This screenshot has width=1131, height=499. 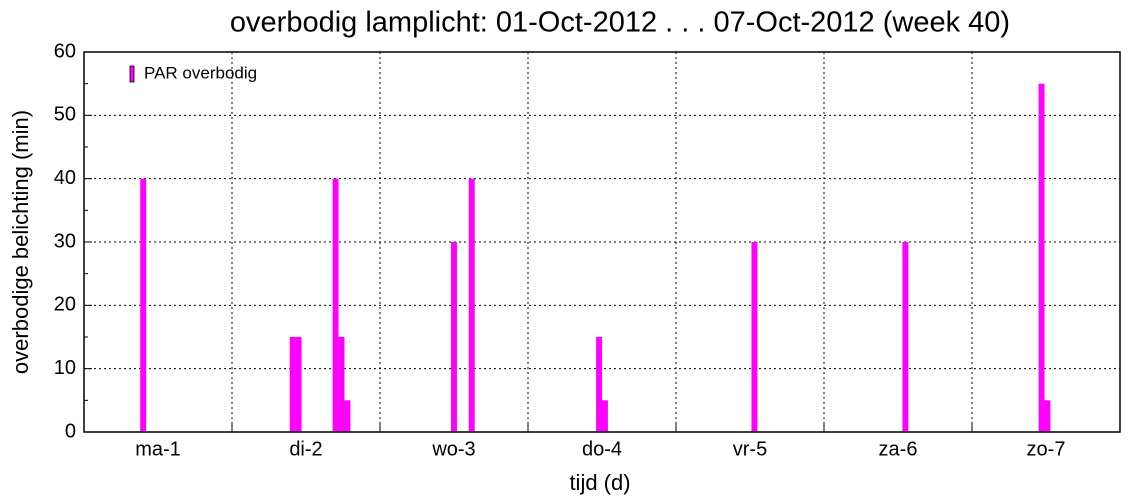 I want to click on y-tick-label: 0, so click(x=70, y=431).